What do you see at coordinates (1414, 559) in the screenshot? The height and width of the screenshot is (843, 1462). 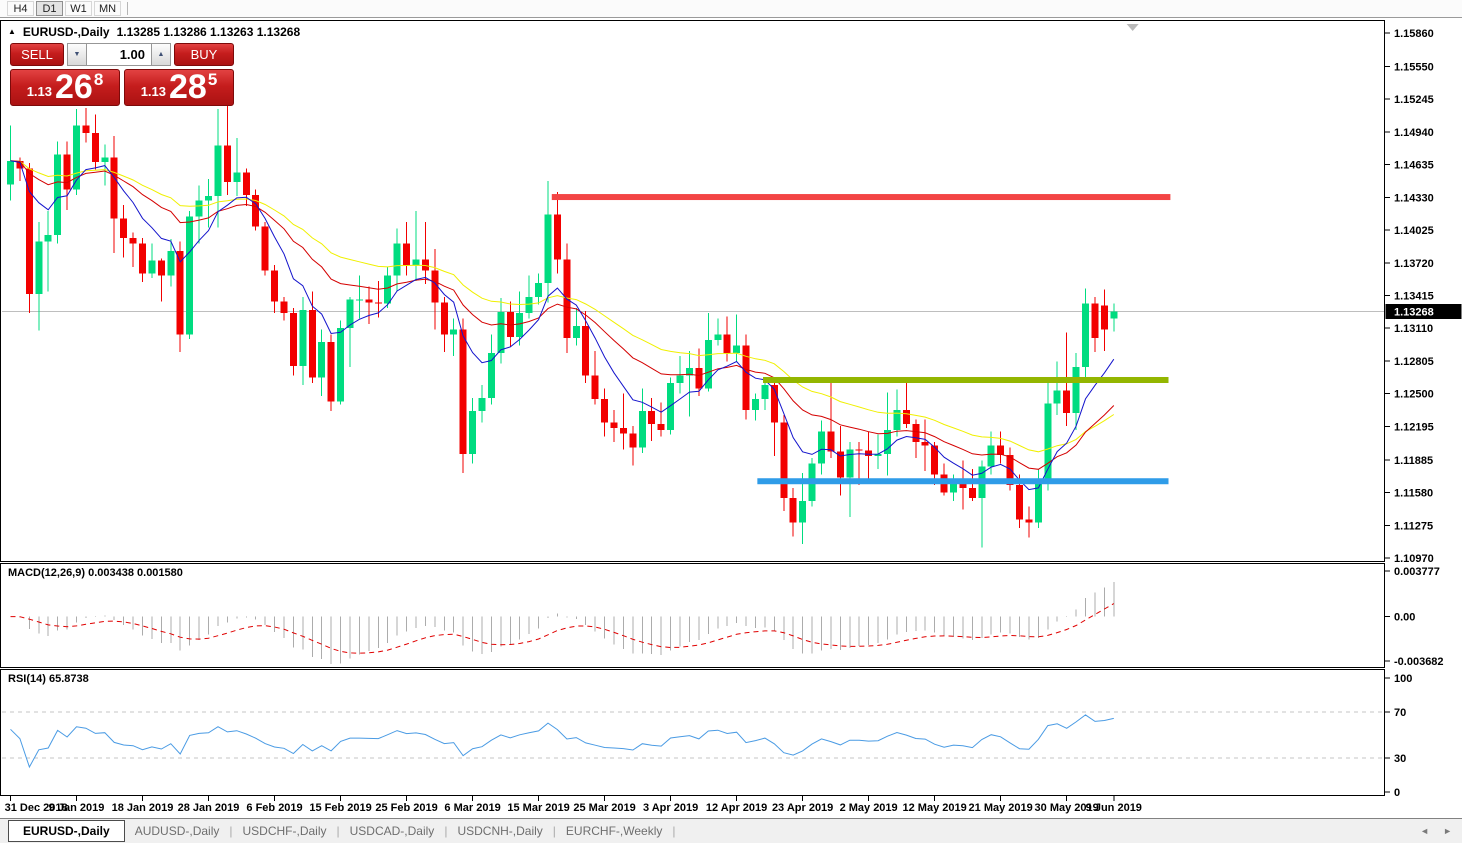 I see `svg-text: 1.10970` at bounding box center [1414, 559].